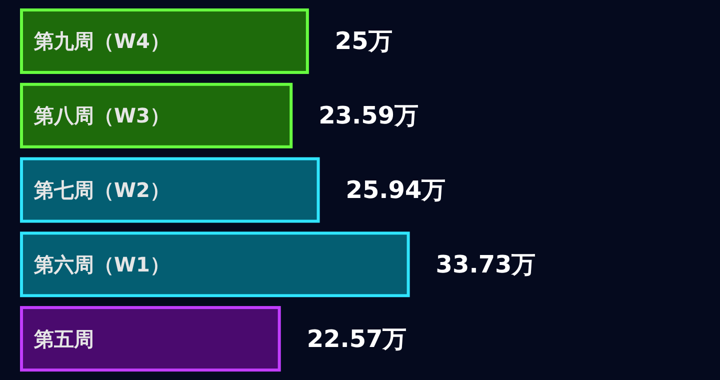 The height and width of the screenshot is (380, 720). I want to click on y-tick-label: 第七周（W2）, so click(101, 190).